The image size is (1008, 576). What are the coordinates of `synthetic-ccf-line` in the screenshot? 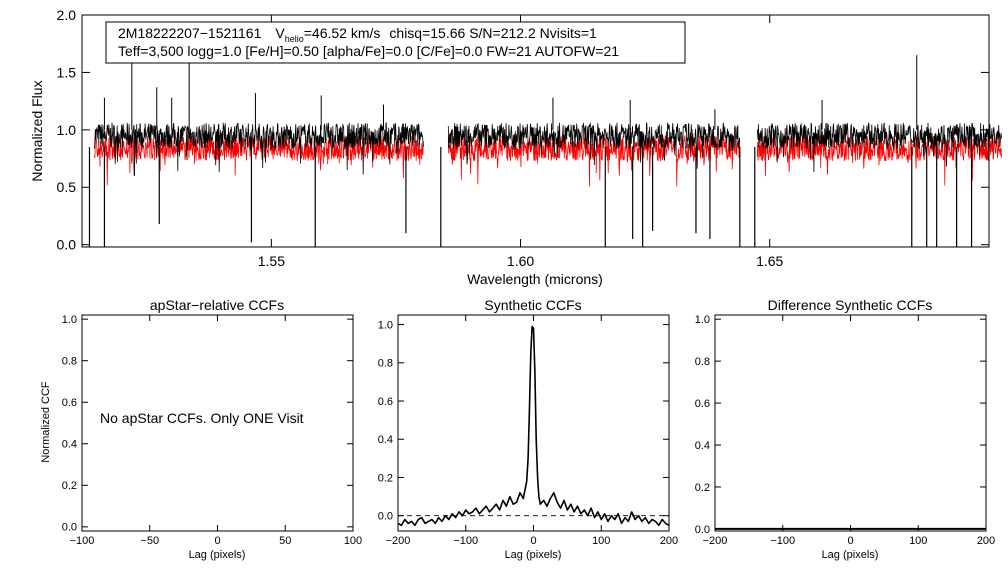 It's located at (533, 426).